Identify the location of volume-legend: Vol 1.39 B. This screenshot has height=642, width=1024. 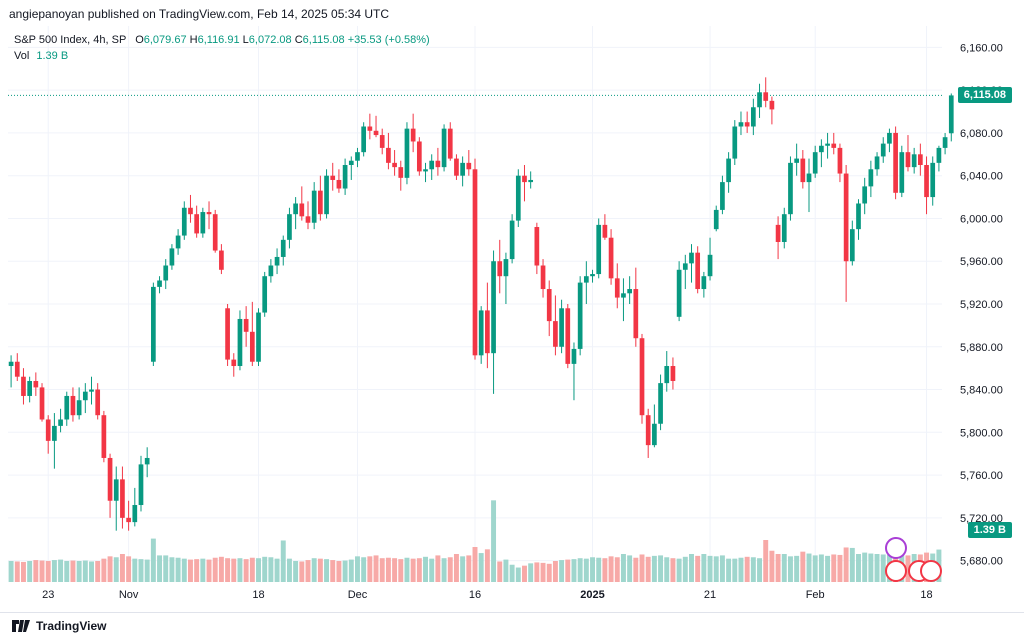
(41, 56).